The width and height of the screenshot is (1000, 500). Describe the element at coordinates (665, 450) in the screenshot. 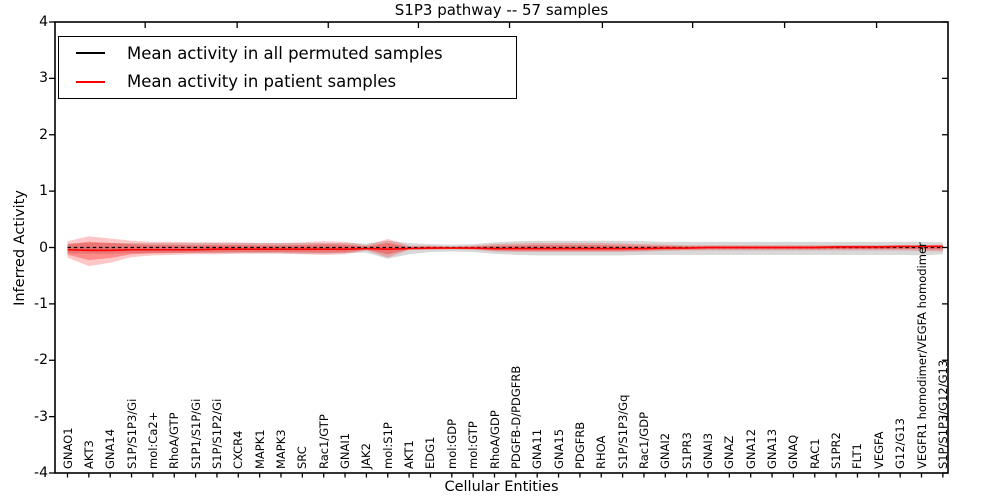

I see `x-tick-label: GNAI2` at that location.